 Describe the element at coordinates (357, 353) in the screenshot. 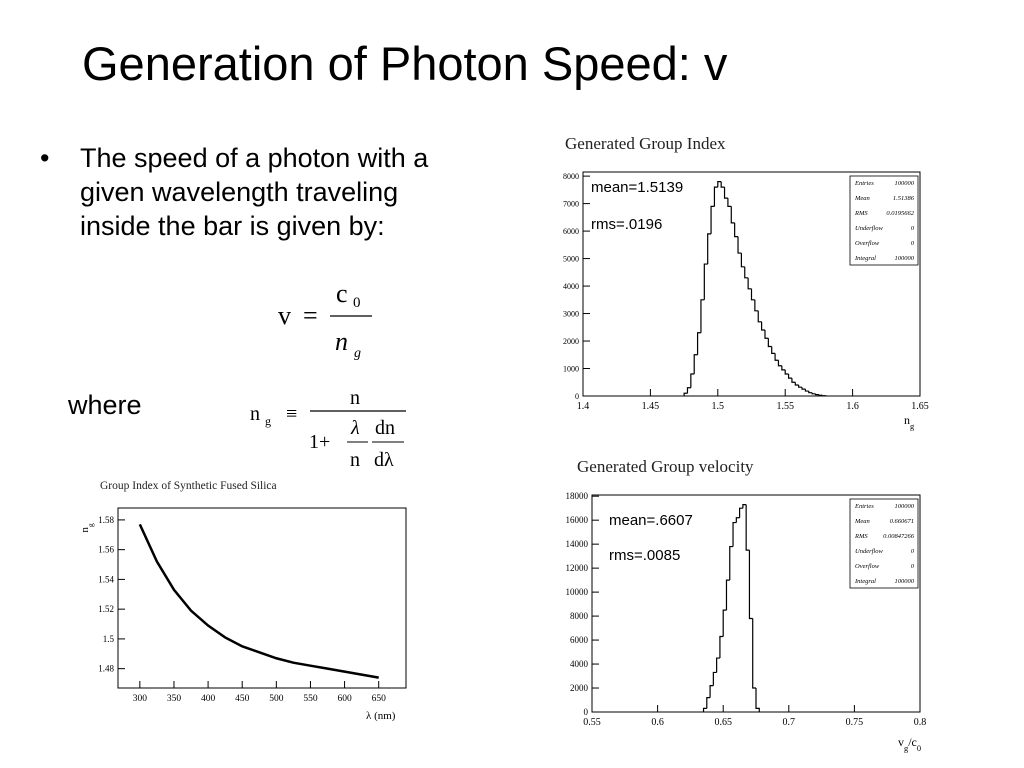

I see `eq-text: g` at that location.